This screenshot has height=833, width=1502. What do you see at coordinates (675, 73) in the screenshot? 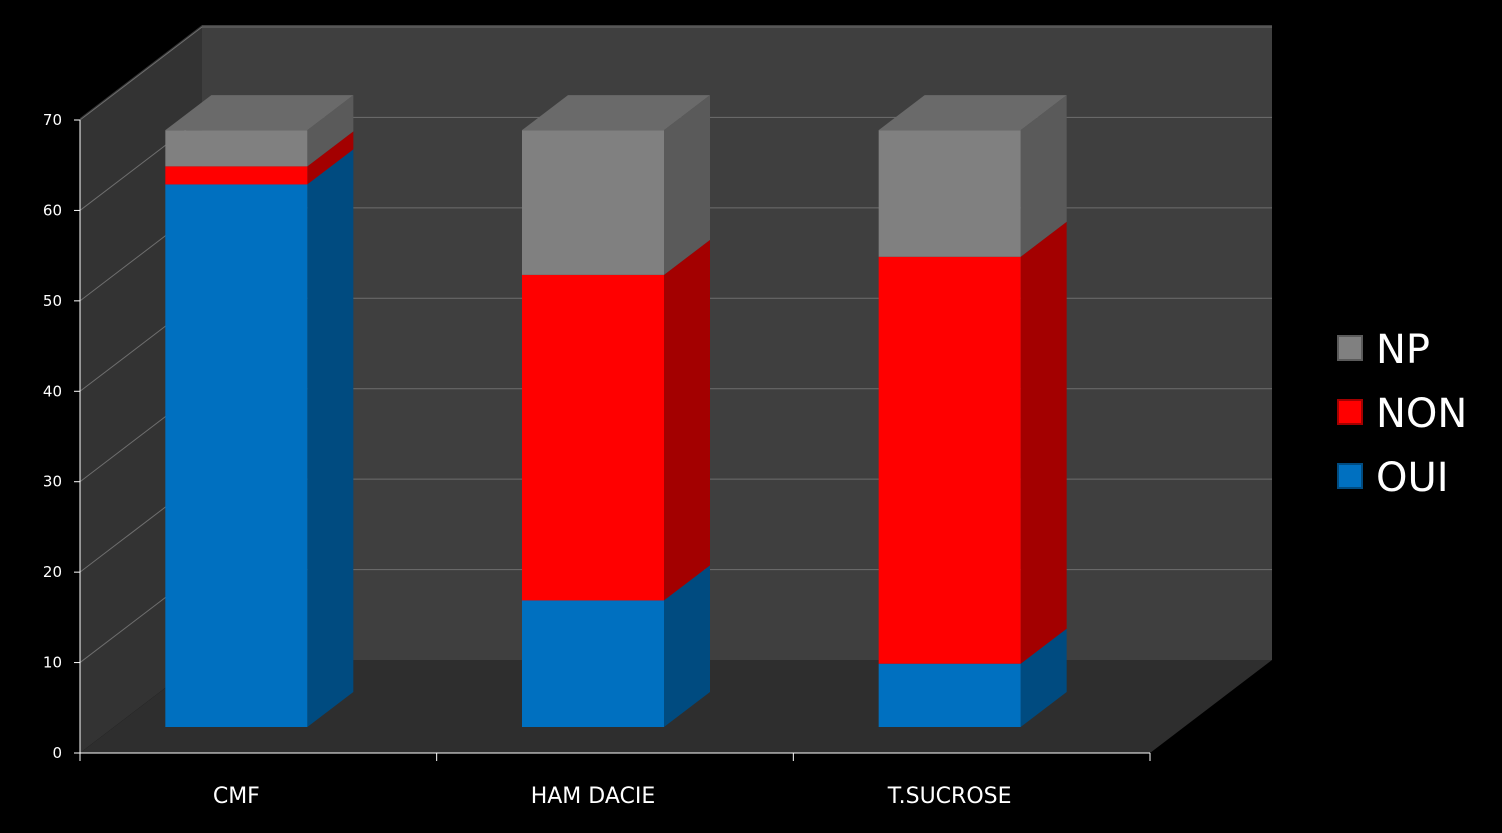
I see `gridline` at bounding box center [675, 73].